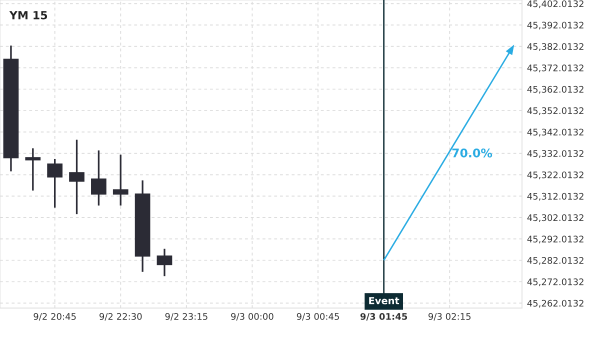 The height and width of the screenshot is (340, 600). What do you see at coordinates (555, 132) in the screenshot?
I see `y-tick-label: 45,342.0132` at bounding box center [555, 132].